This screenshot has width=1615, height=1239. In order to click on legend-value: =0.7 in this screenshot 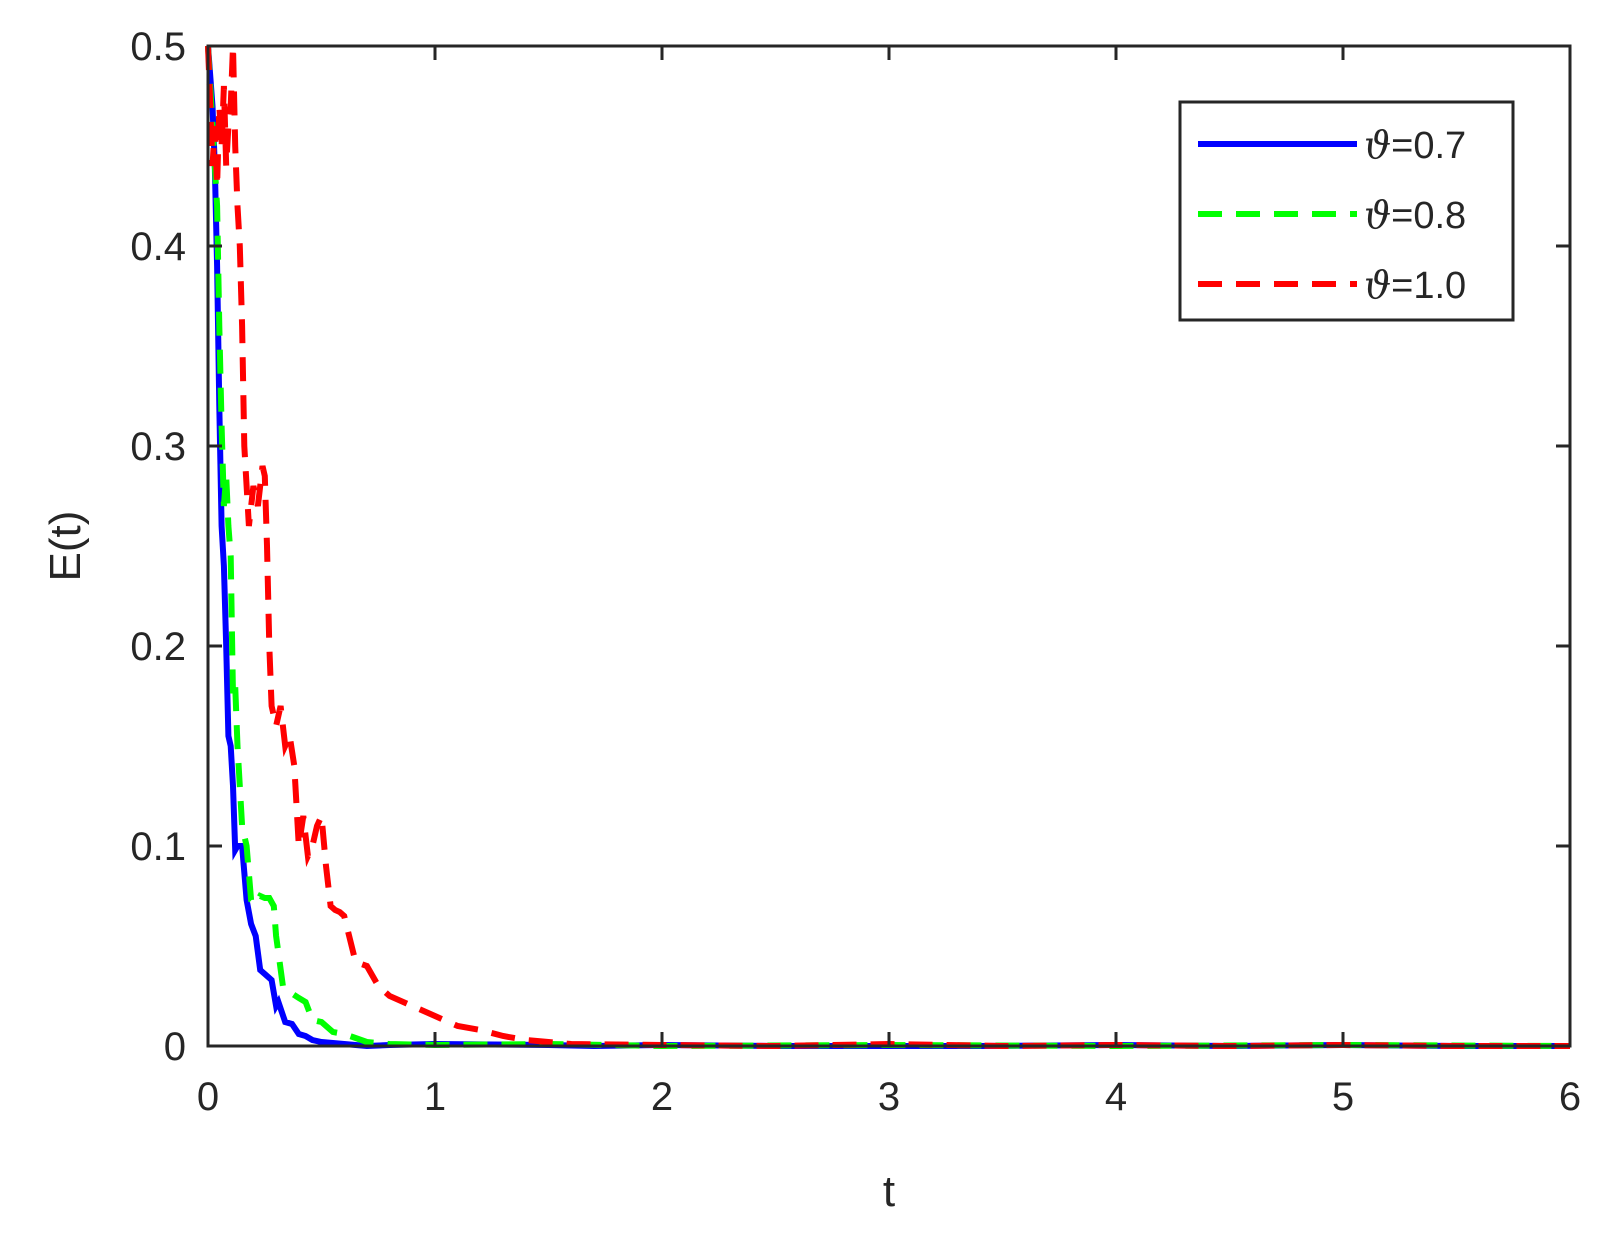, I will do `click(1428, 146)`.